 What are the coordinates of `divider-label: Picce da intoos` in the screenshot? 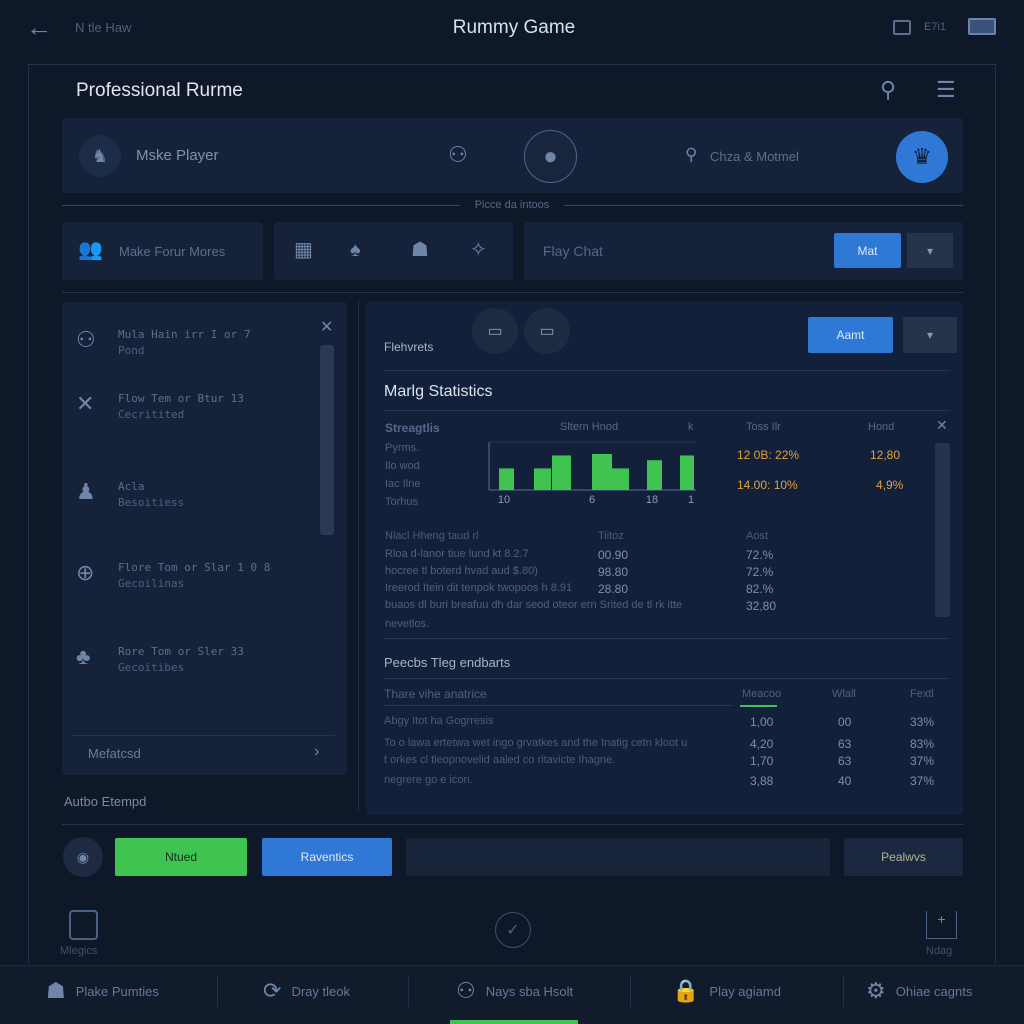 It's located at (512, 205).